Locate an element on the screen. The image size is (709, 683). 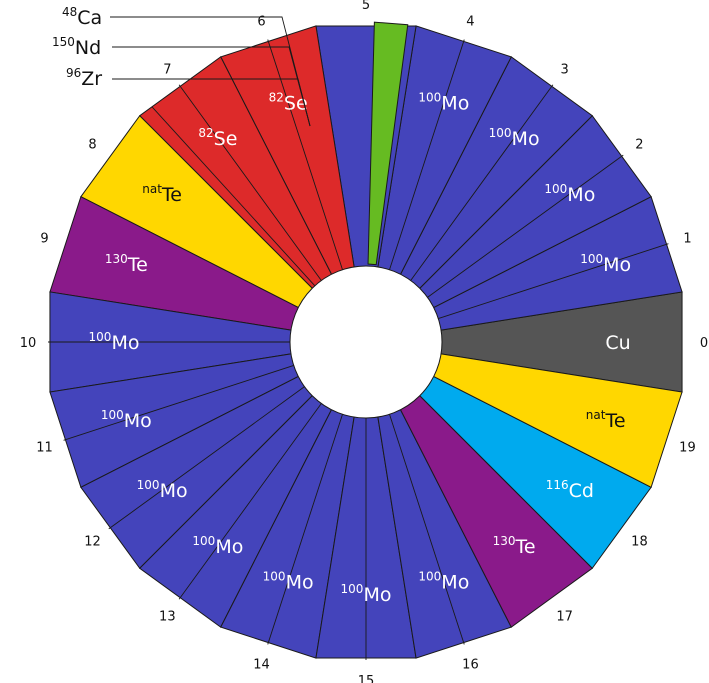
sector-number-15: 15 is located at coordinates (366, 678).